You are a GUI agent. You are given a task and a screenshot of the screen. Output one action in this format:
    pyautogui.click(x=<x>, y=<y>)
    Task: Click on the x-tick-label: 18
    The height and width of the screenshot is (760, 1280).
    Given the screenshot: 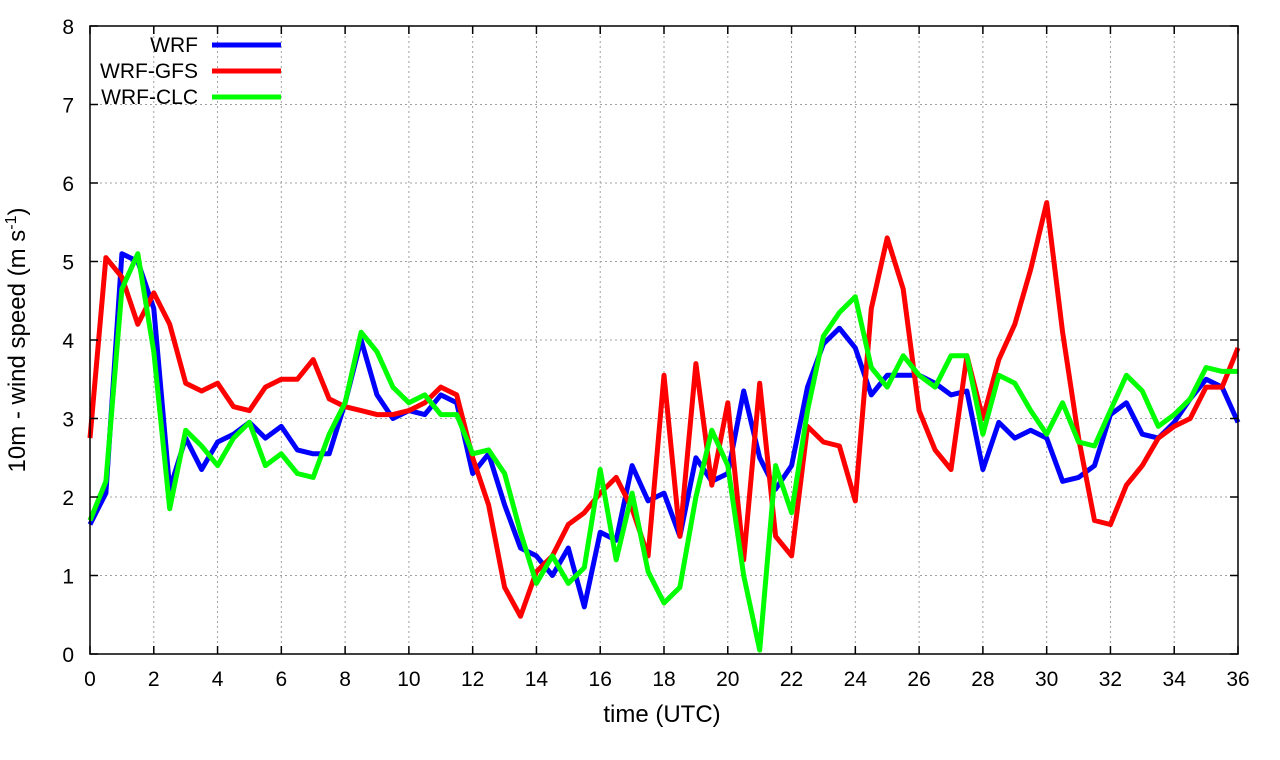 What is the action you would take?
    pyautogui.click(x=663, y=679)
    